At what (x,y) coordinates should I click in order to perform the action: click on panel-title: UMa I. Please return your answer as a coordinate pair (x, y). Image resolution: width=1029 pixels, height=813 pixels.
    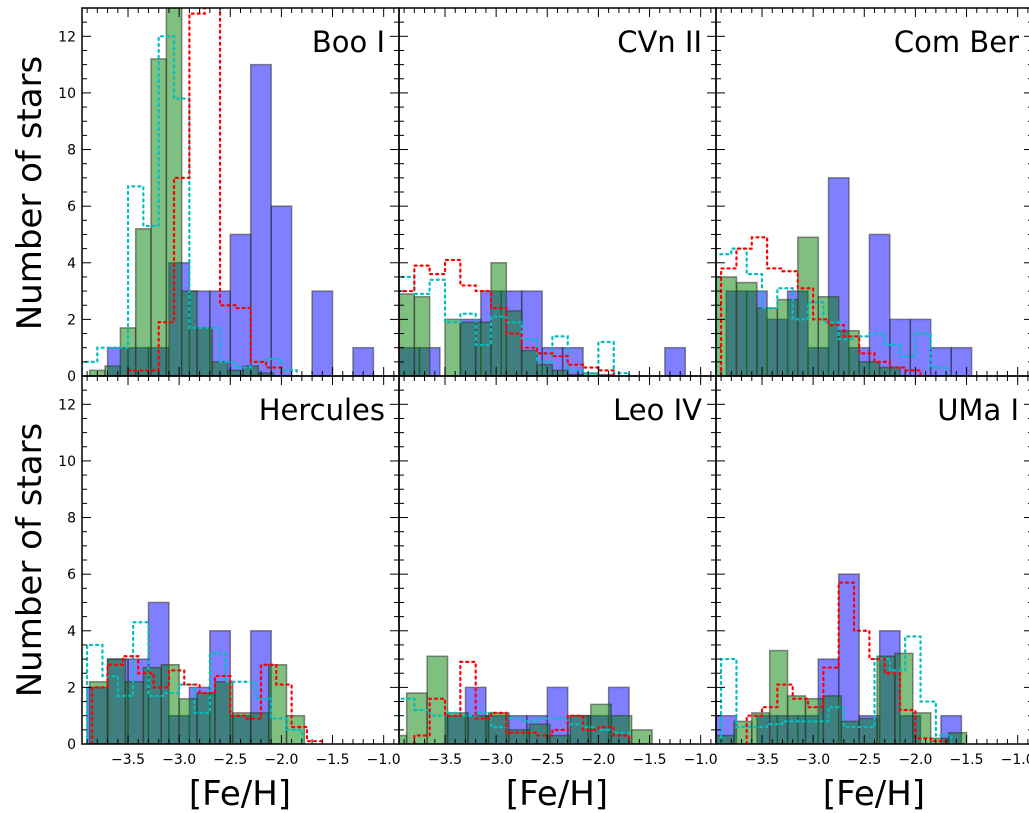
    Looking at the image, I should click on (978, 410).